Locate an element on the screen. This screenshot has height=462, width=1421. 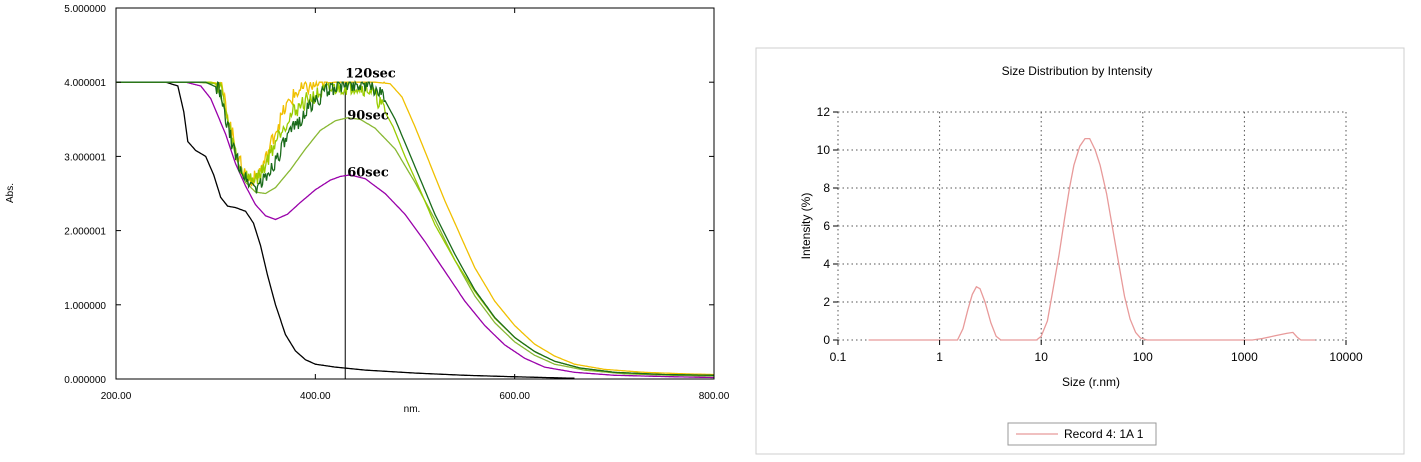
uv-y-tick-label: 0.000000 is located at coordinates (85, 380).